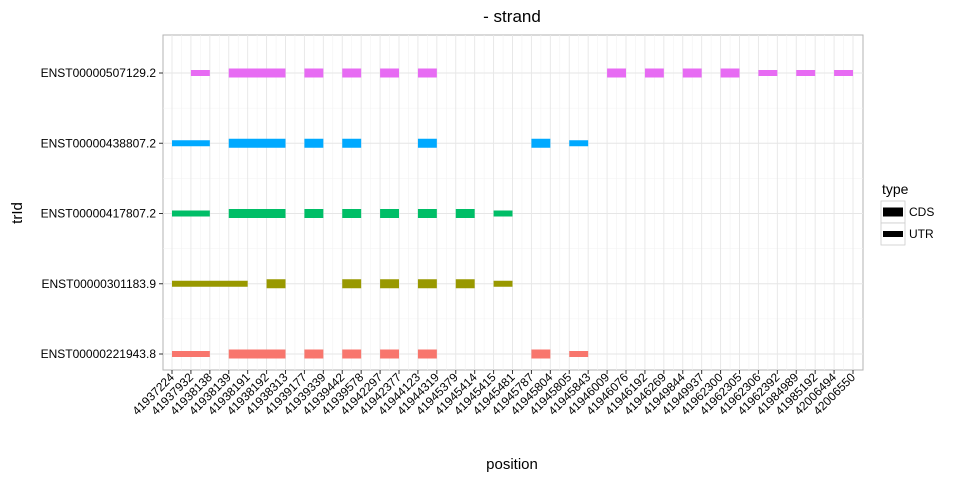 Image resolution: width=960 pixels, height=480 pixels. What do you see at coordinates (893, 212) in the screenshot?
I see `legend-key-cds` at bounding box center [893, 212].